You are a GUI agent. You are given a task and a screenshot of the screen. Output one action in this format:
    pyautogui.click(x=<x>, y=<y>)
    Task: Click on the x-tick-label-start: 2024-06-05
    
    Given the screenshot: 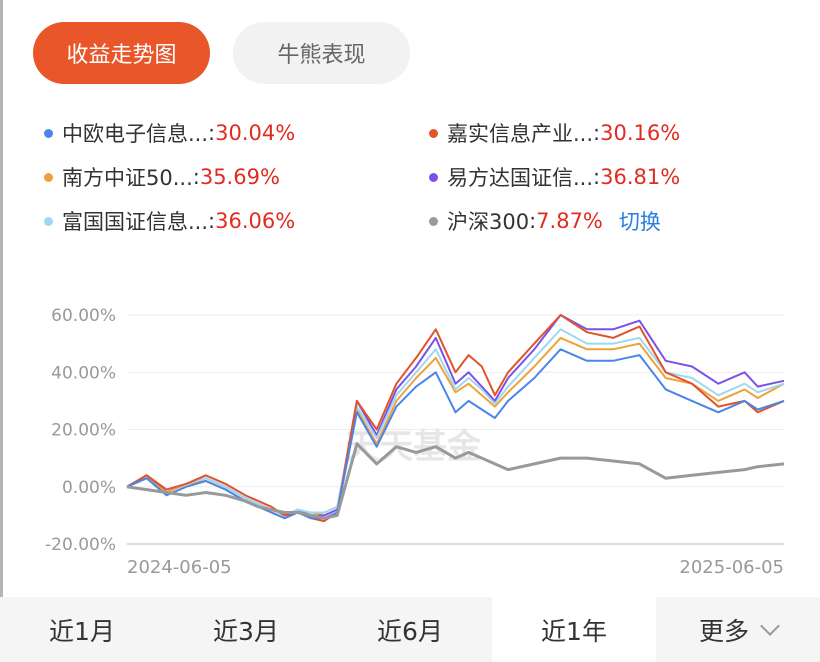 What is the action you would take?
    pyautogui.click(x=179, y=567)
    